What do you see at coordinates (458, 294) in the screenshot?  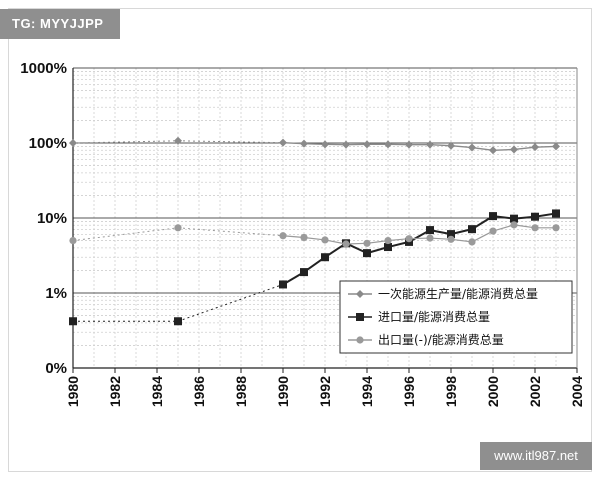 I see `legend-label: 一次能源生产量/能源消费总量` at bounding box center [458, 294].